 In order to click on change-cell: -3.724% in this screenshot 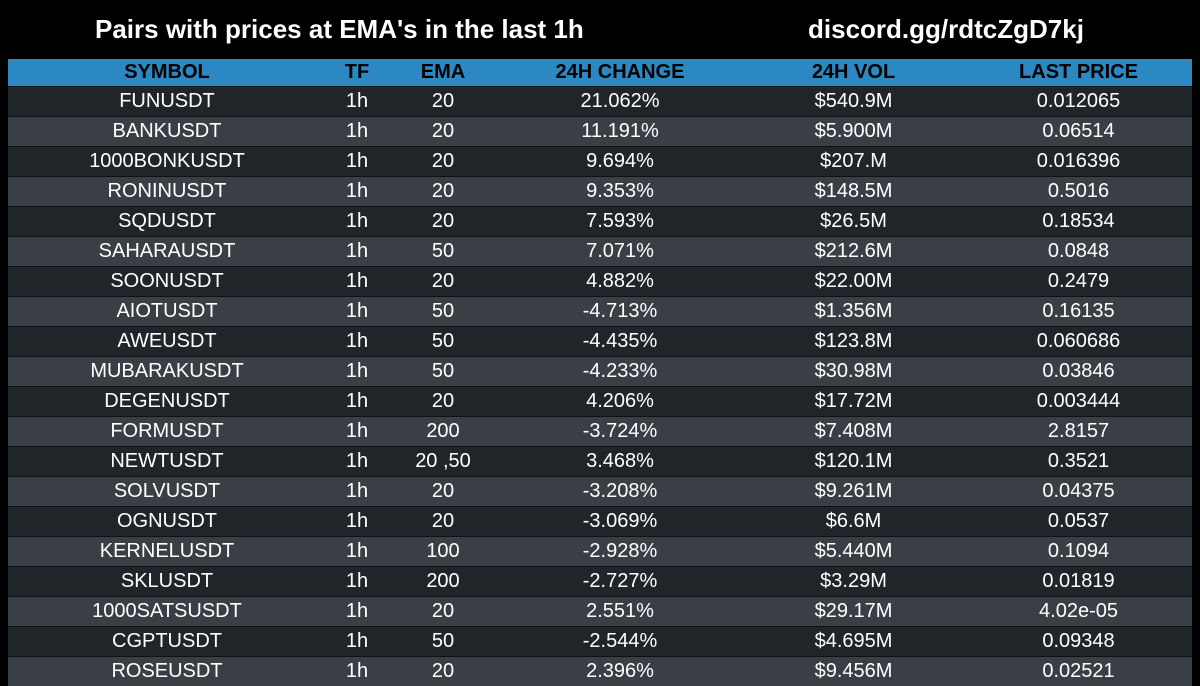, I will do `click(620, 432)`.